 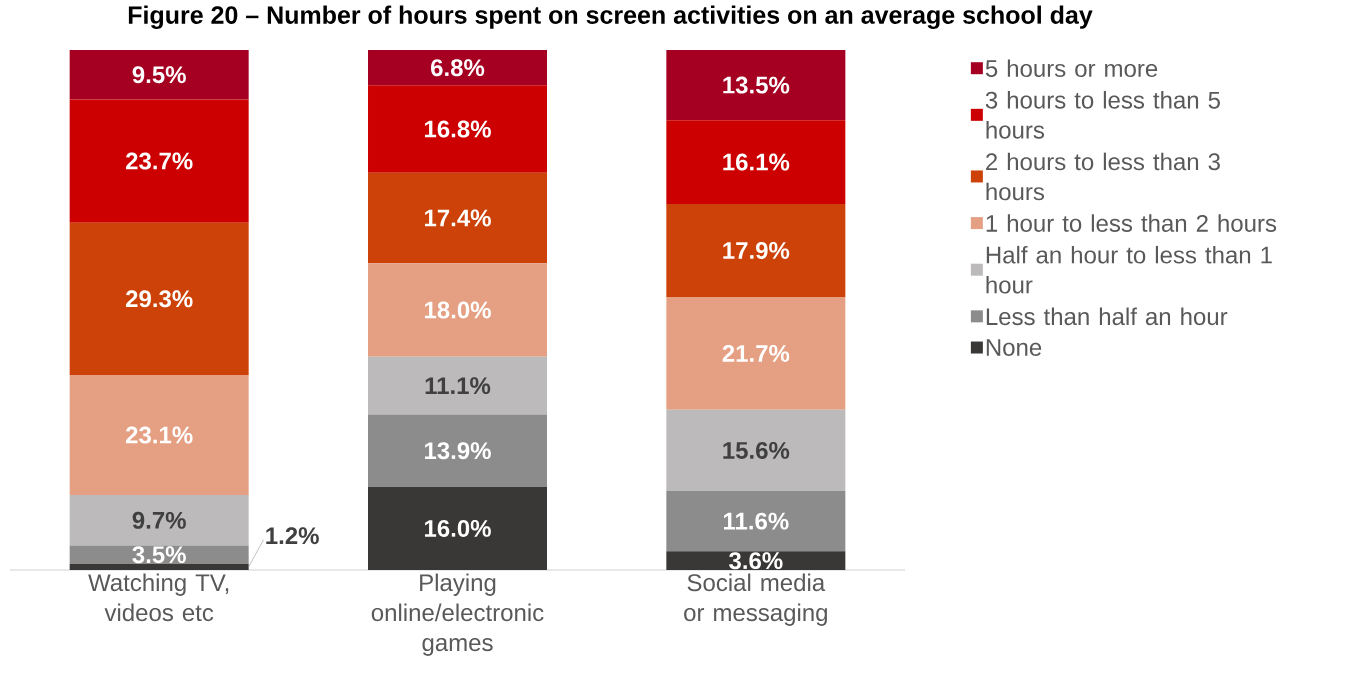 I want to click on data-label: 21.7%, so click(x=756, y=353).